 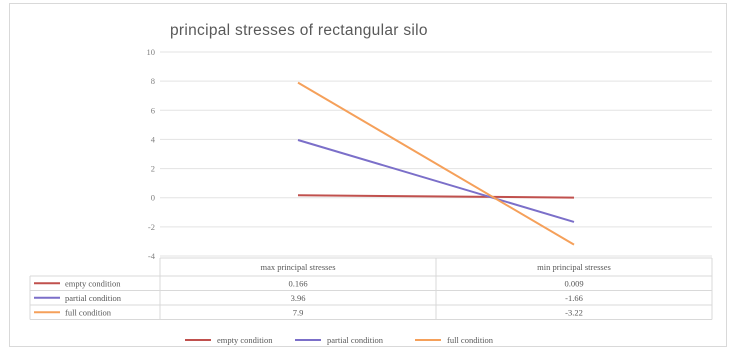 I want to click on data-label: -1.66, so click(x=574, y=298).